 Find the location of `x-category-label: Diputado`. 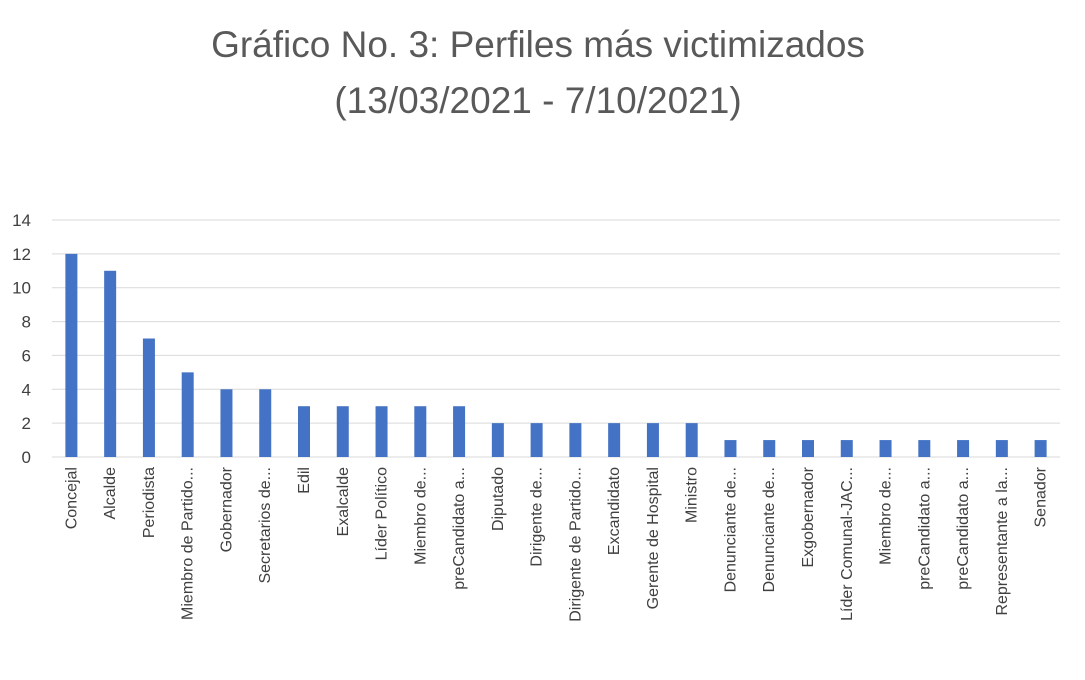

x-category-label: Diputado is located at coordinates (498, 499).